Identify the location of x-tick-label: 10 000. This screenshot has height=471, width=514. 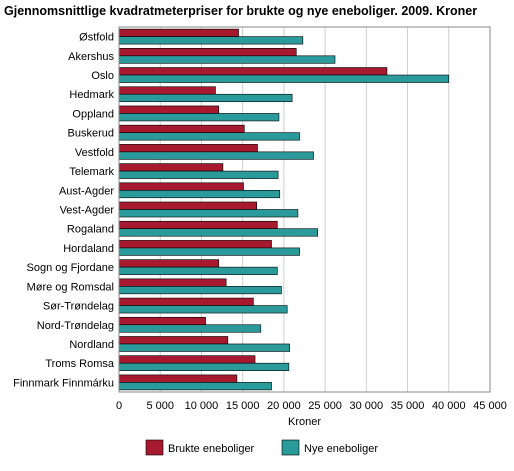
(202, 406).